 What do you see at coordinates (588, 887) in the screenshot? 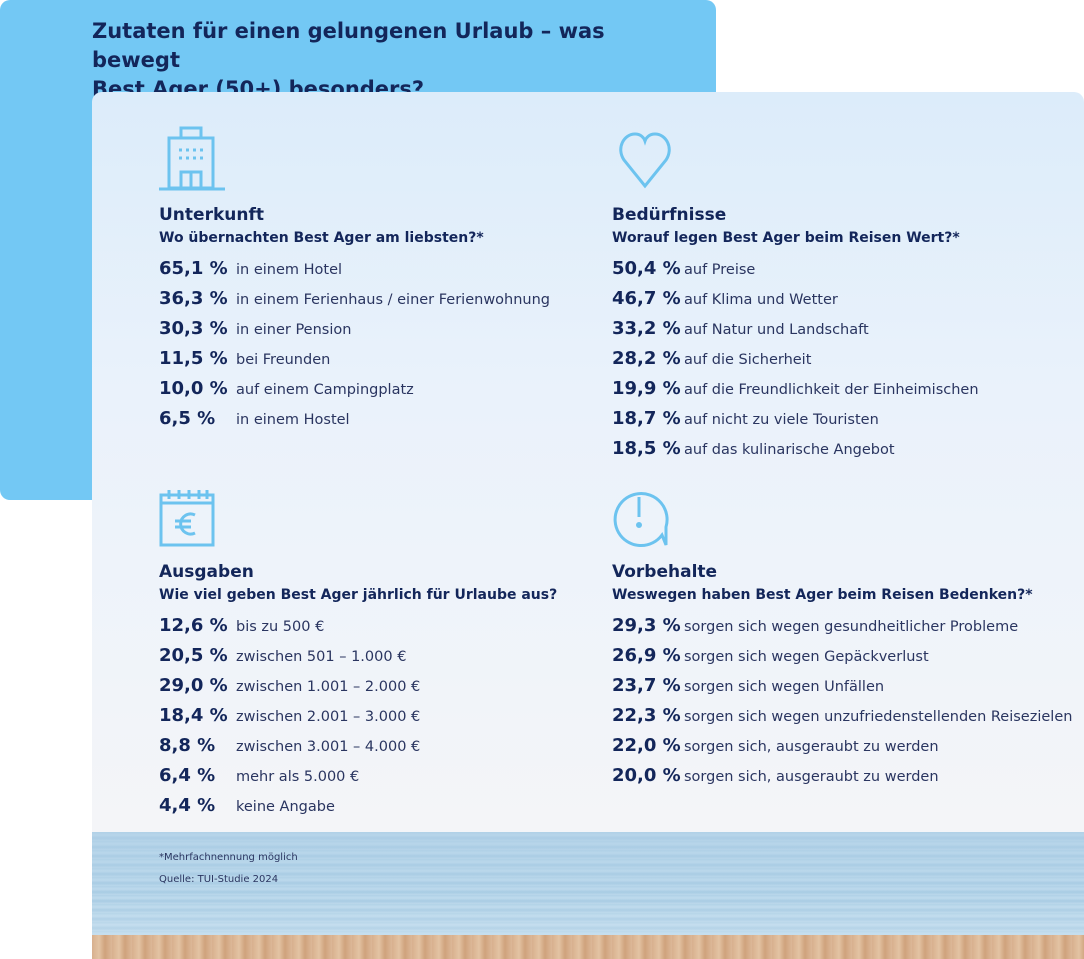
I see `sea-background` at bounding box center [588, 887].